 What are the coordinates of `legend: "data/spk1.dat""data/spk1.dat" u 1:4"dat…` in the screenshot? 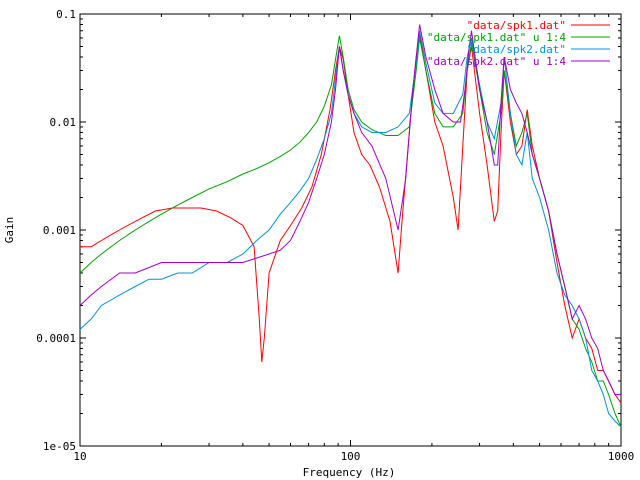 It's located at (518, 43).